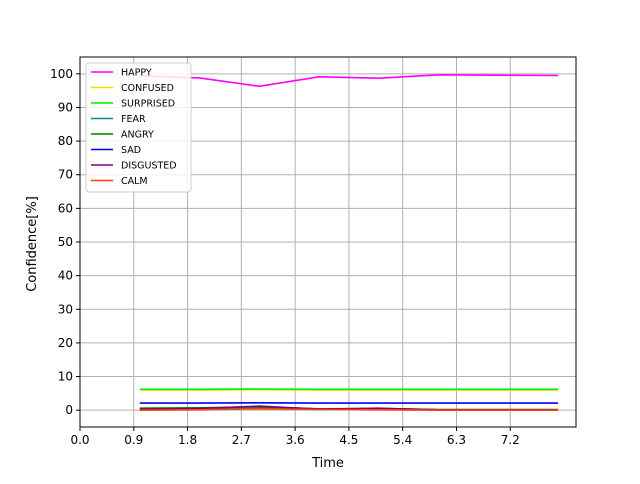  I want to click on x-tick-label: 2.7, so click(241, 440).